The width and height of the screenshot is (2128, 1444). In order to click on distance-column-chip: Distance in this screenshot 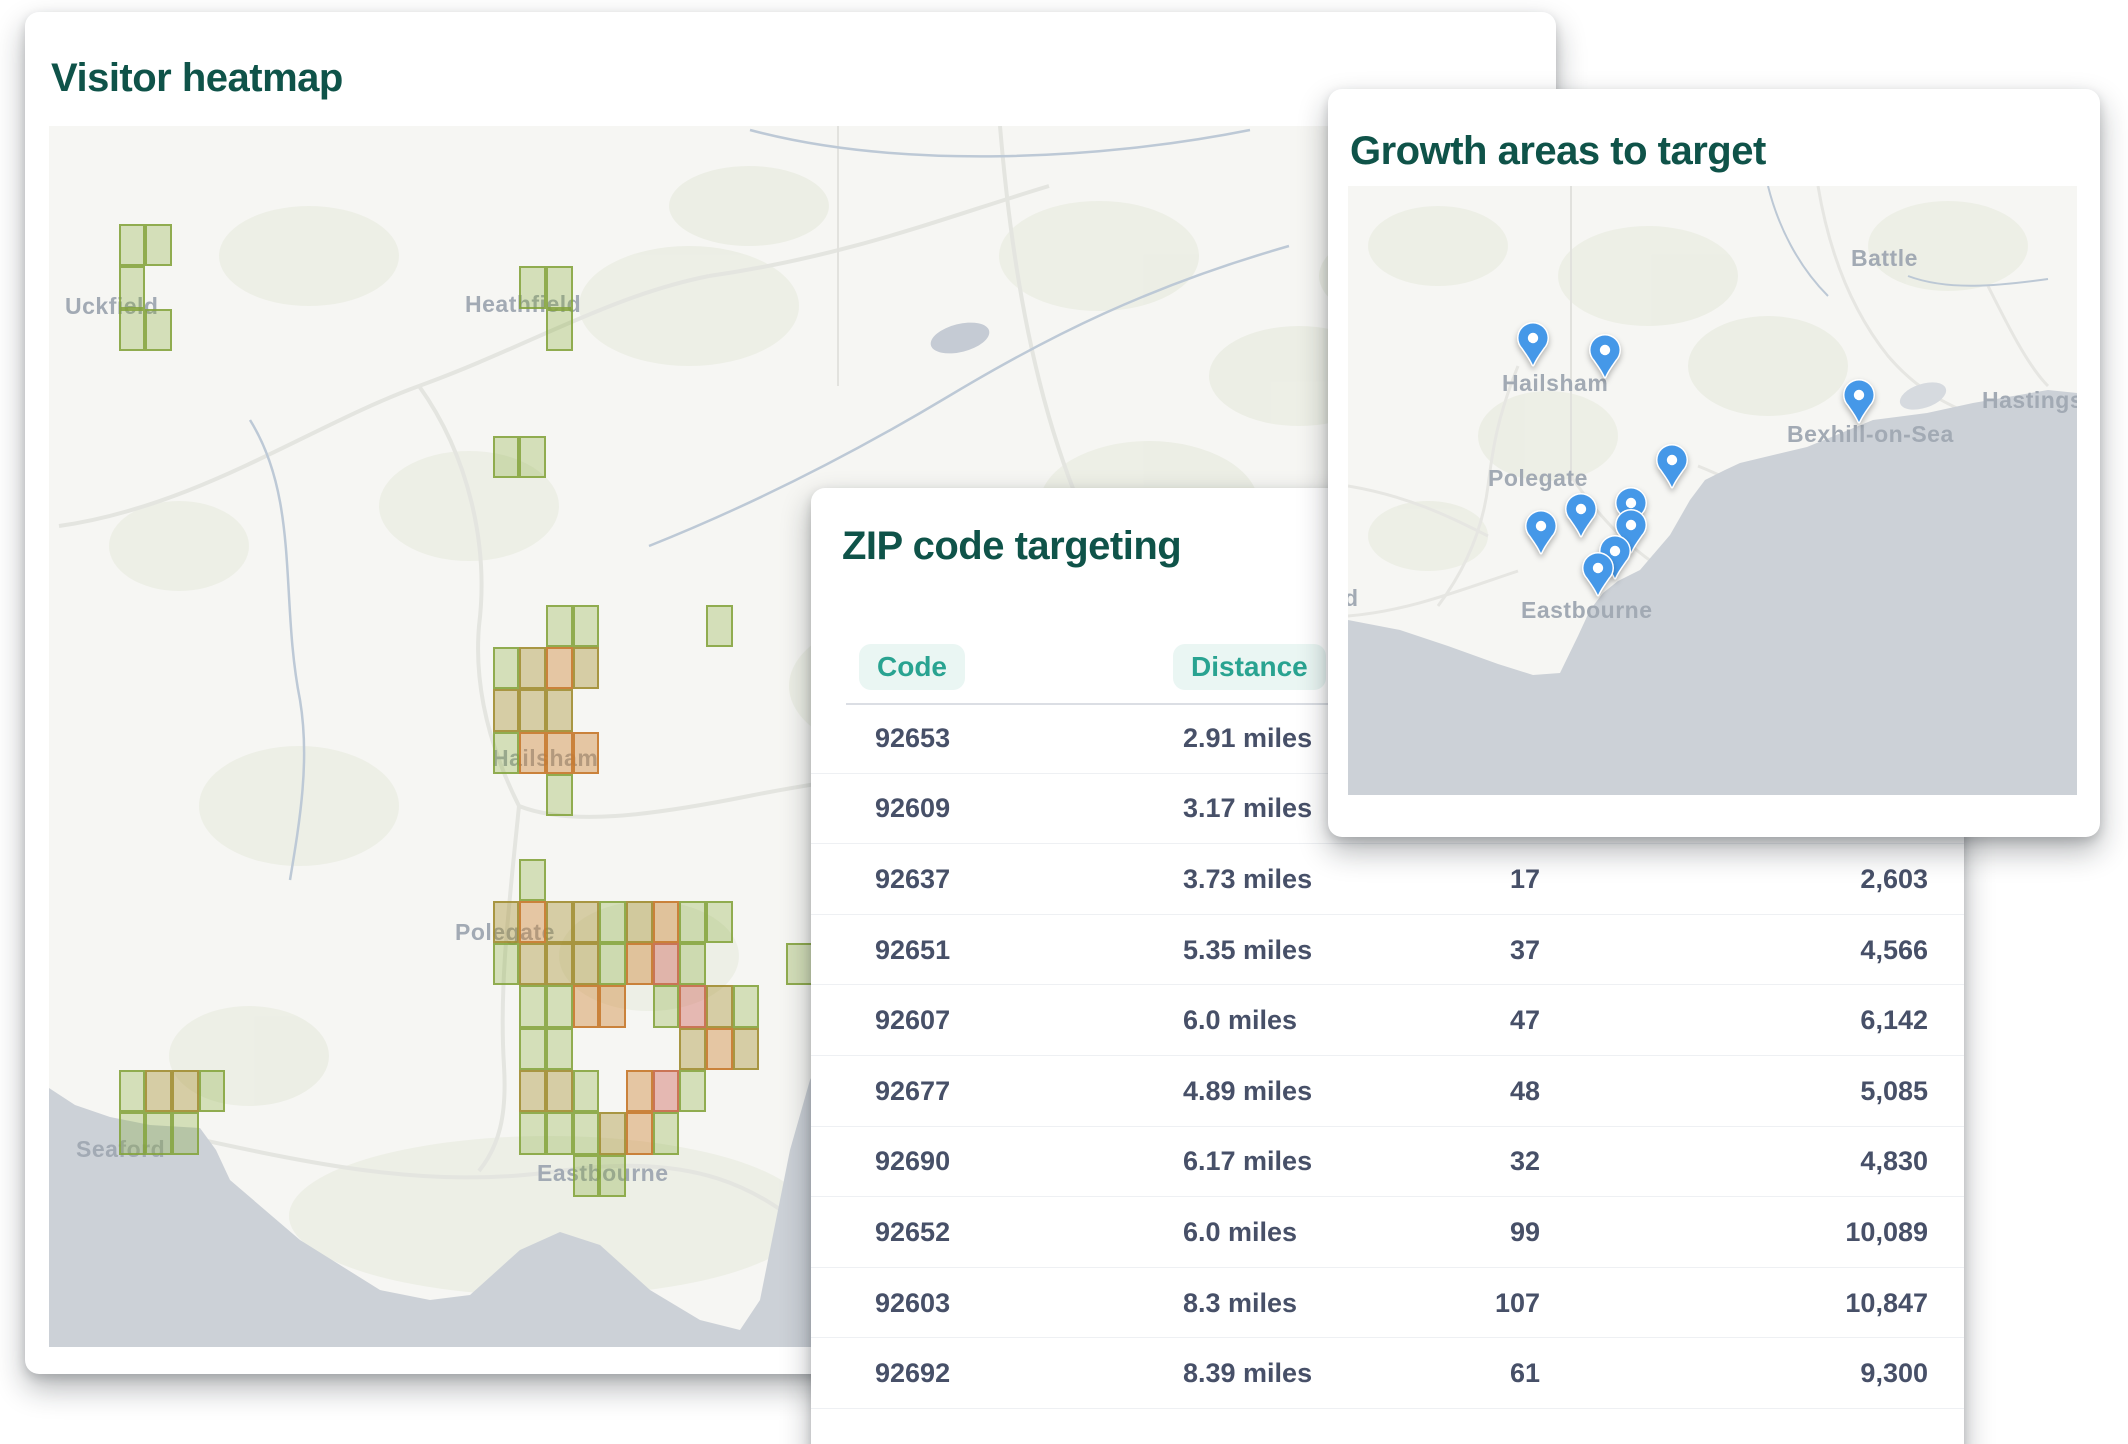, I will do `click(1249, 667)`.